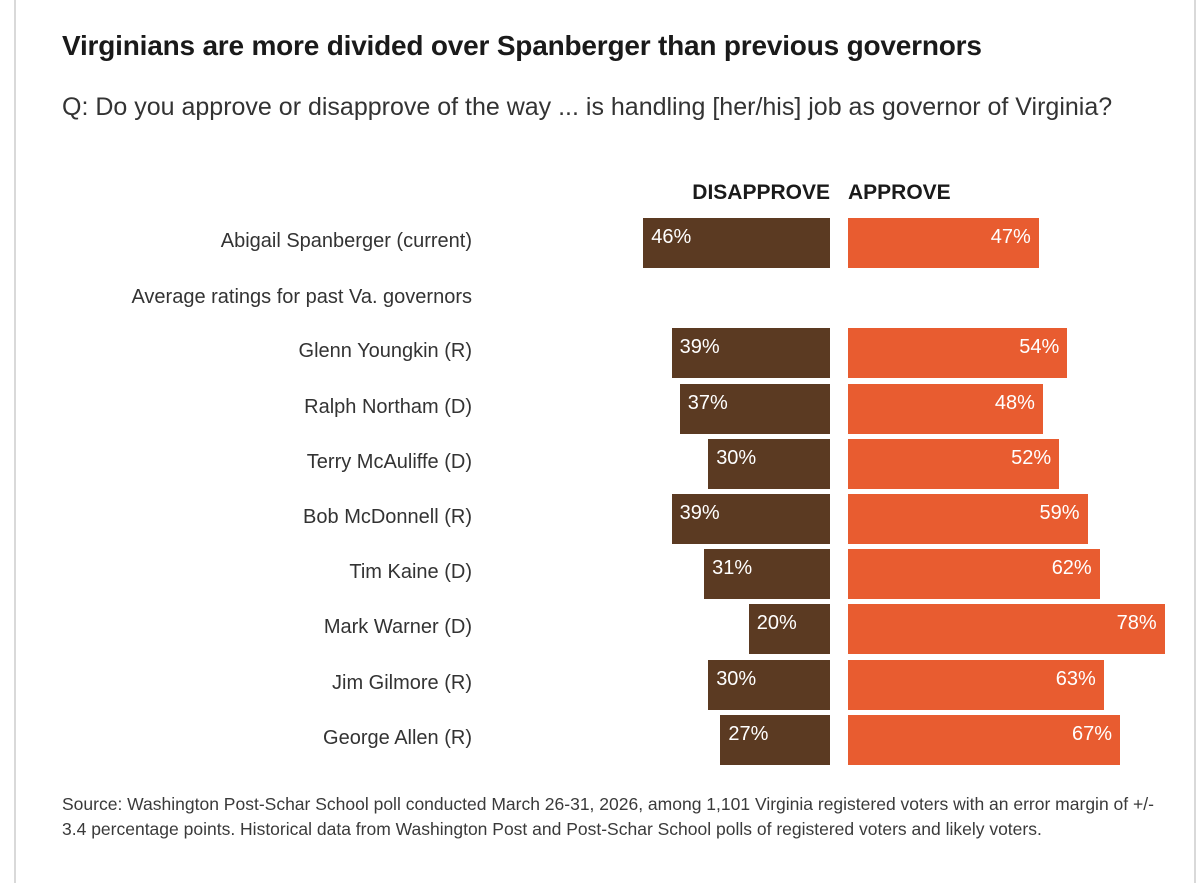 The height and width of the screenshot is (883, 1200). What do you see at coordinates (707, 403) in the screenshot?
I see `disapprove-value-label: 37%` at bounding box center [707, 403].